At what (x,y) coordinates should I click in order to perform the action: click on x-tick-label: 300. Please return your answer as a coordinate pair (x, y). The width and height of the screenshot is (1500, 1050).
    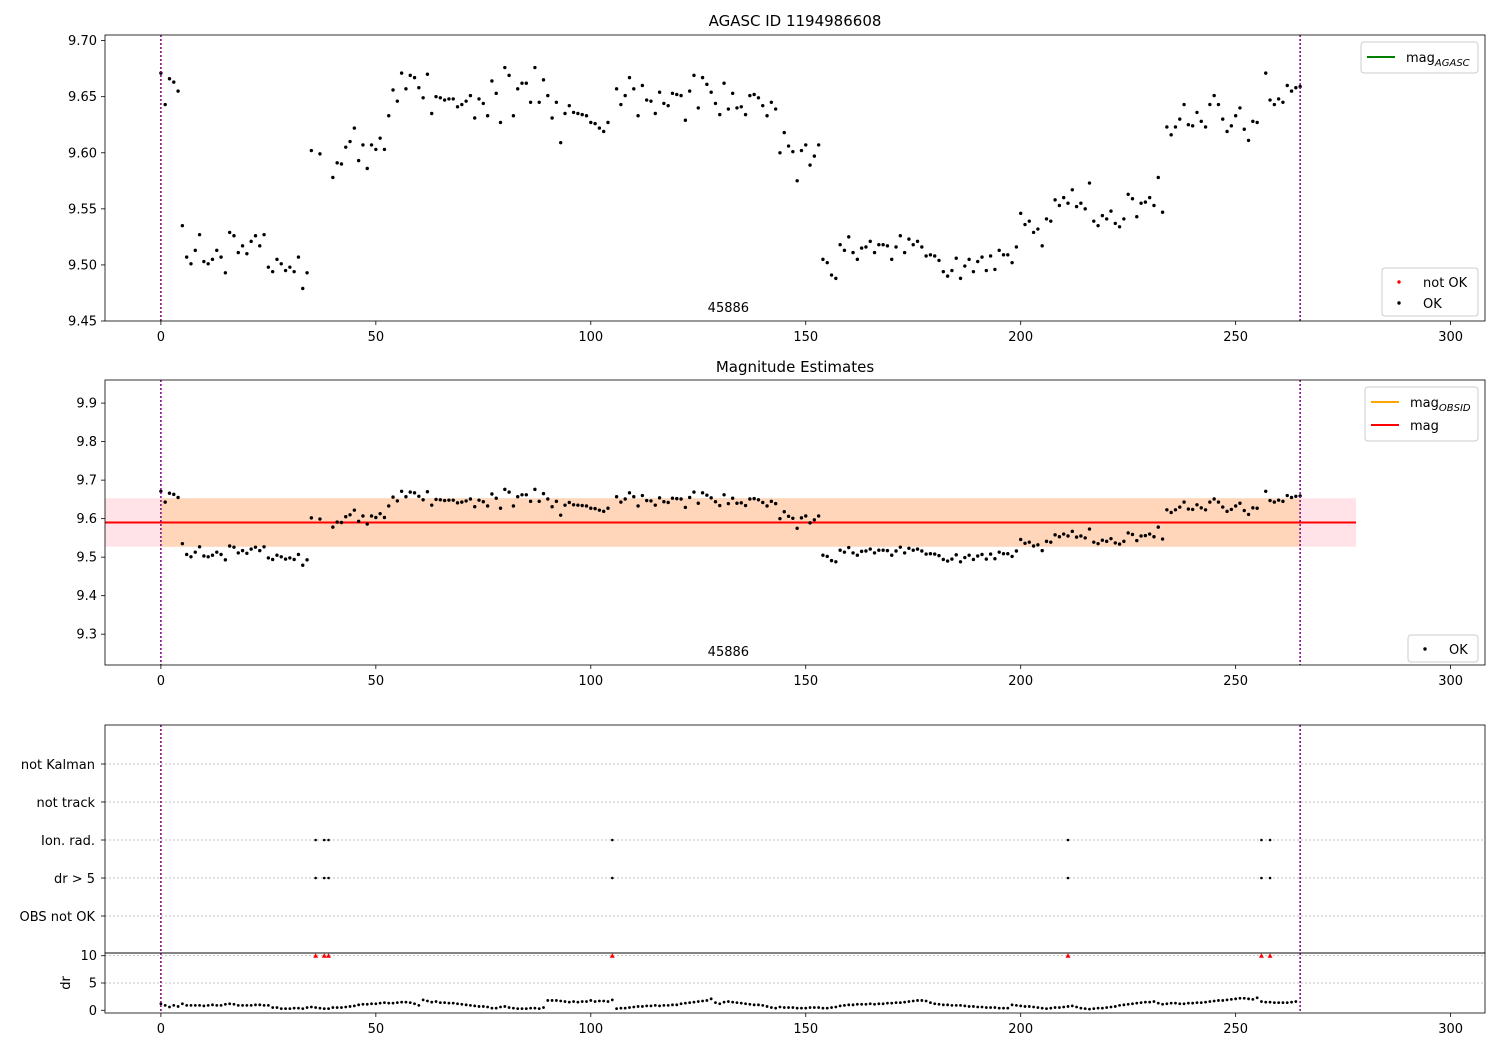
    Looking at the image, I should click on (1450, 1029).